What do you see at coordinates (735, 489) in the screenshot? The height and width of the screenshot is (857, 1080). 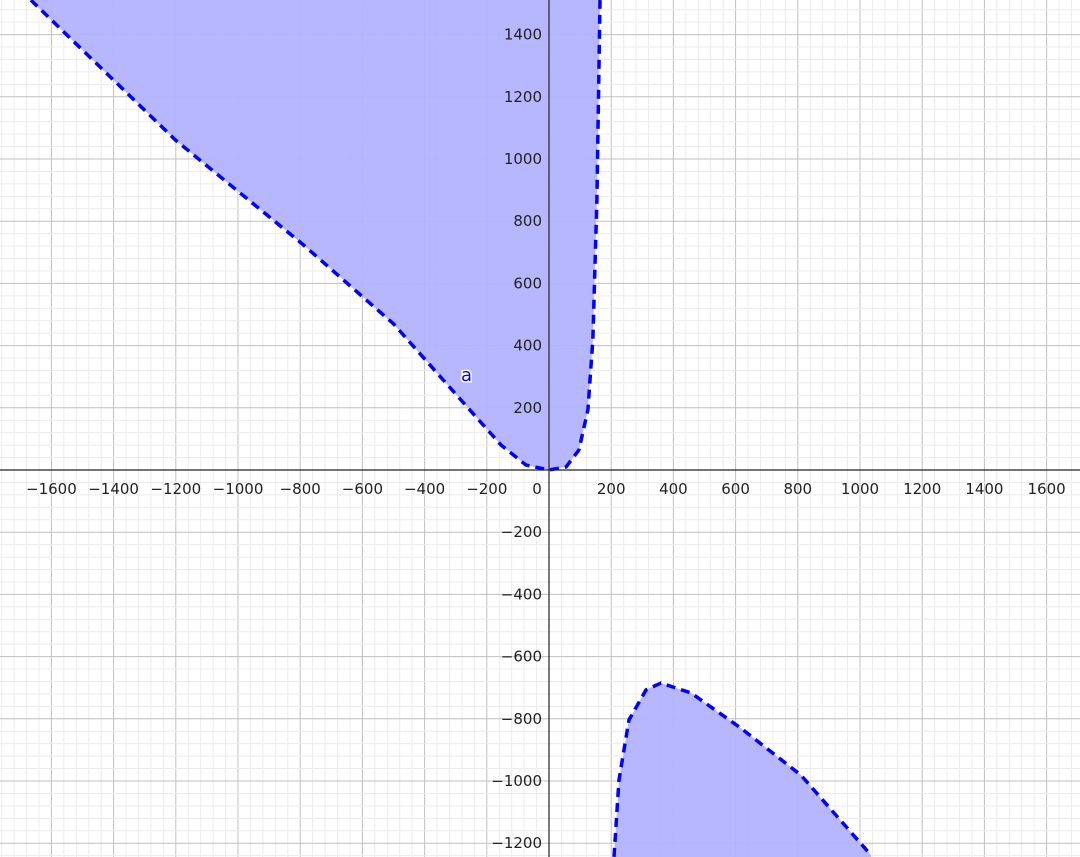 I see `x-tick-label: 600` at bounding box center [735, 489].